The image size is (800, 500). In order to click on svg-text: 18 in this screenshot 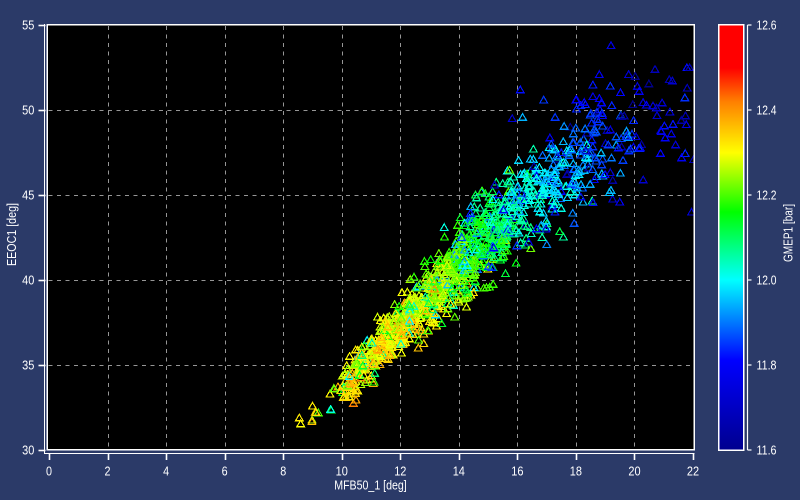, I will do `click(576, 471)`.